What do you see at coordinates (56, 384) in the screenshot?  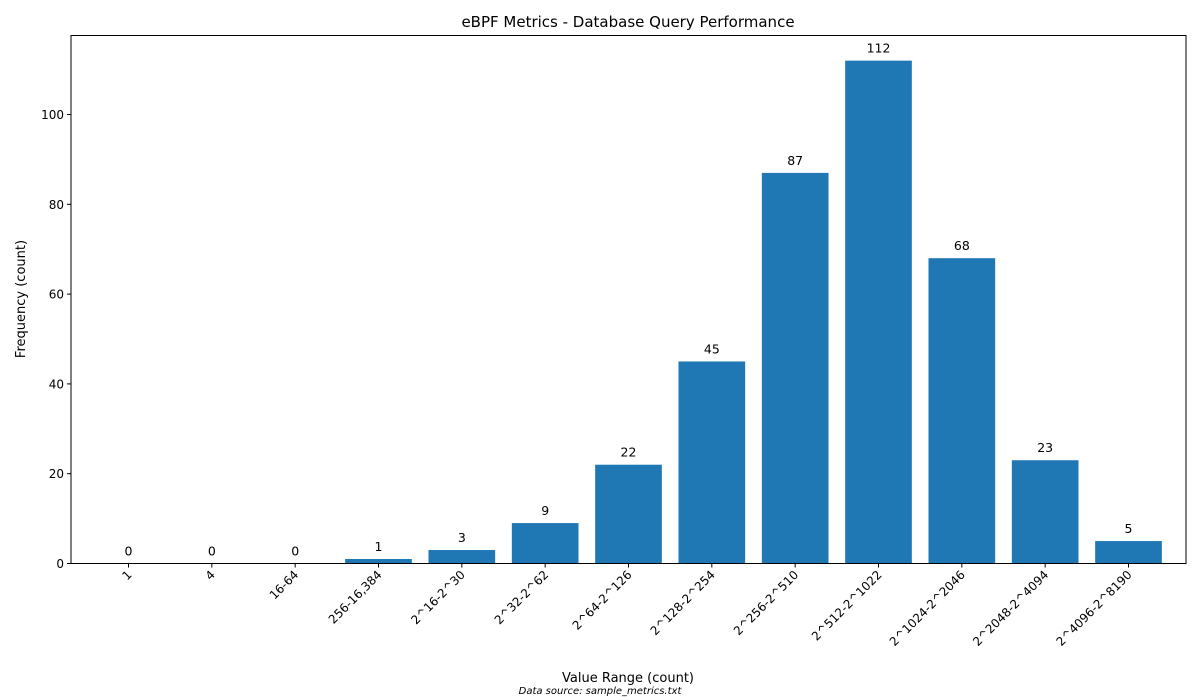 I see `y-tick-label: 40` at bounding box center [56, 384].